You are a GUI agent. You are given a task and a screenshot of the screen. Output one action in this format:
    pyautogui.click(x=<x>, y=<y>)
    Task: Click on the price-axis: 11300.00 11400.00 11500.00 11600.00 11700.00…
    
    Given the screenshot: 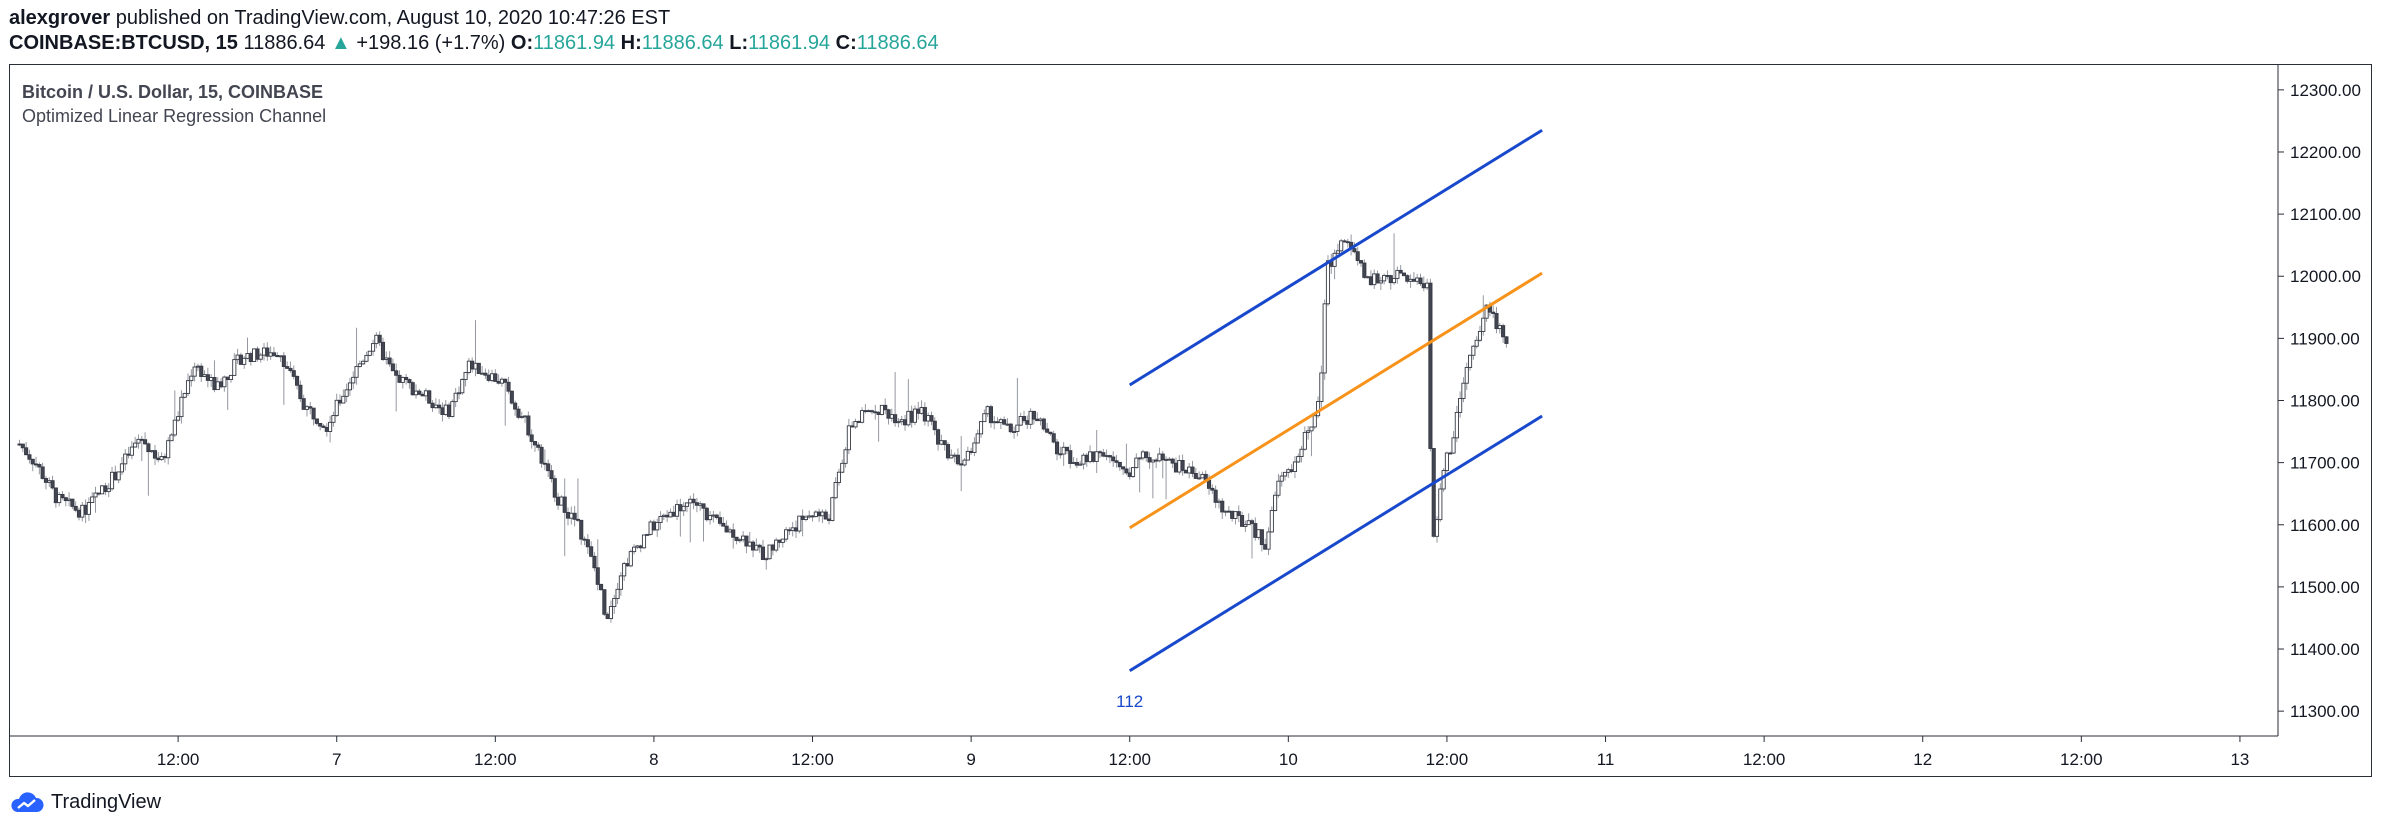 What is the action you would take?
    pyautogui.click(x=2319, y=400)
    